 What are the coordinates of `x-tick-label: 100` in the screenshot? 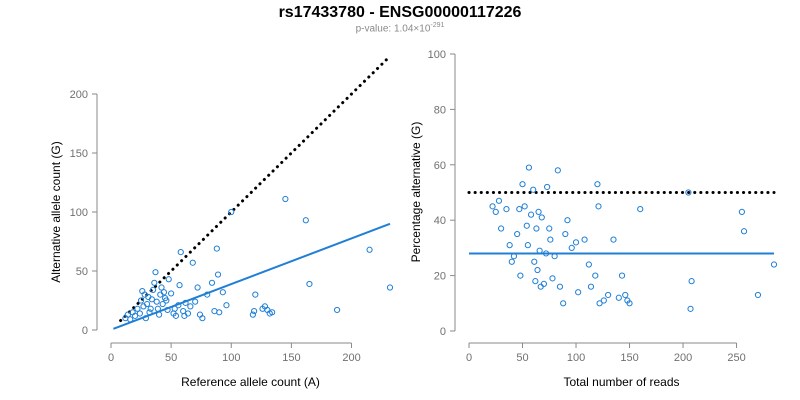 It's located at (576, 358).